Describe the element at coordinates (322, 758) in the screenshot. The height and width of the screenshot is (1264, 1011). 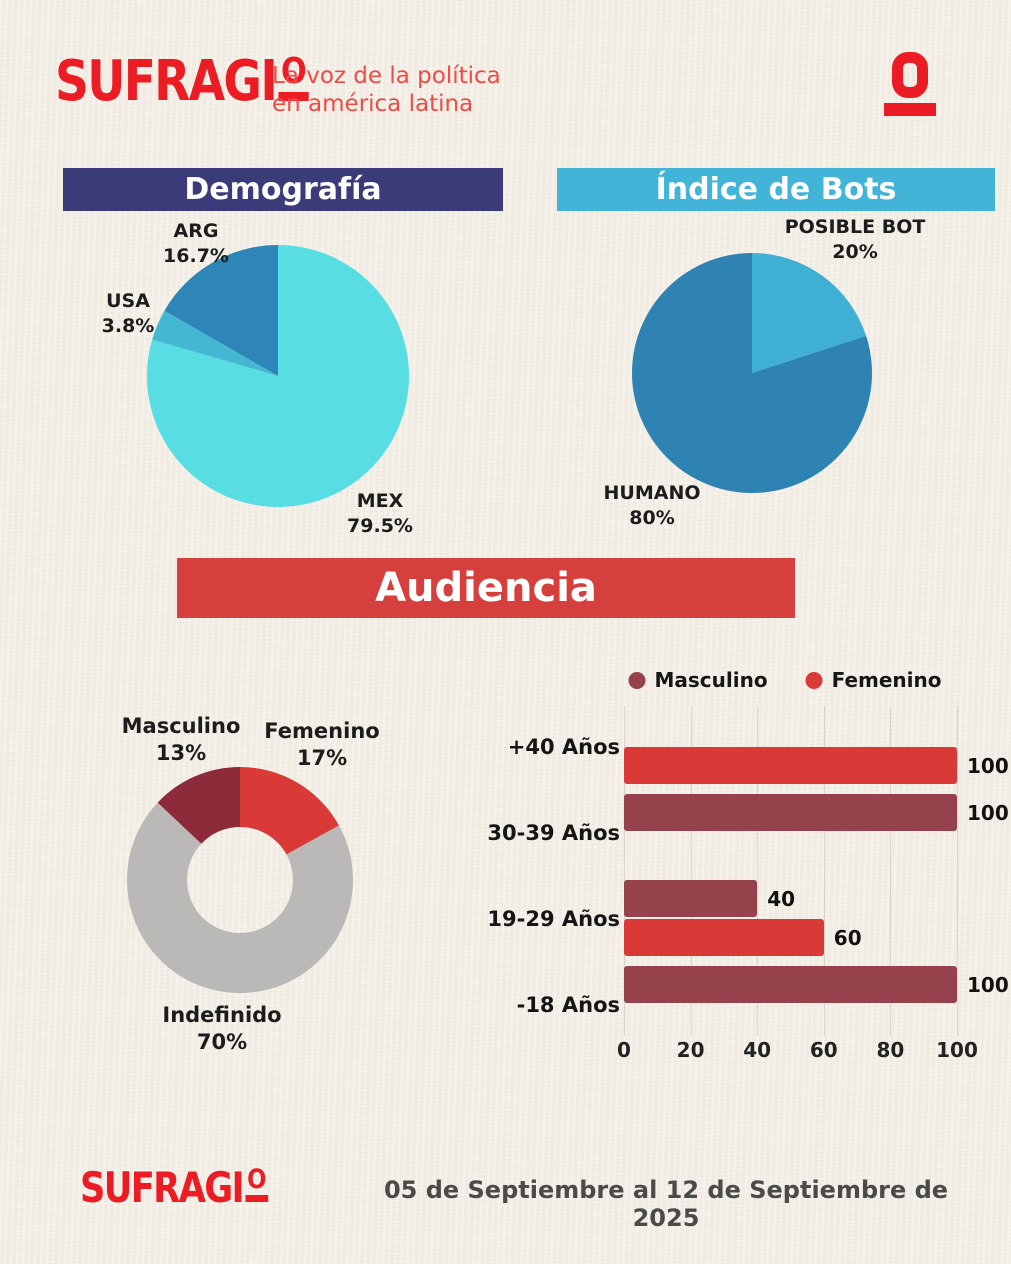
I see `femenino-label-pct: 17%` at that location.